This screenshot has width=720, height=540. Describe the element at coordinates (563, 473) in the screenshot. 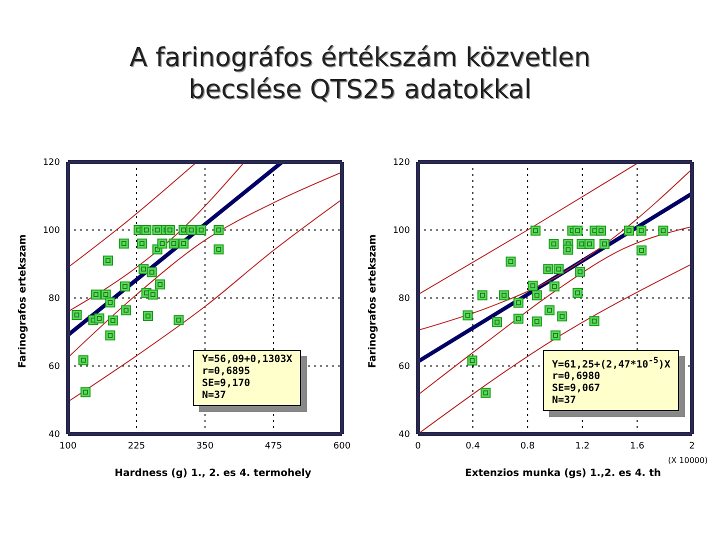

I see `x-axis-title: Extenzios munka (gs) 1.,2. es 4. th` at that location.